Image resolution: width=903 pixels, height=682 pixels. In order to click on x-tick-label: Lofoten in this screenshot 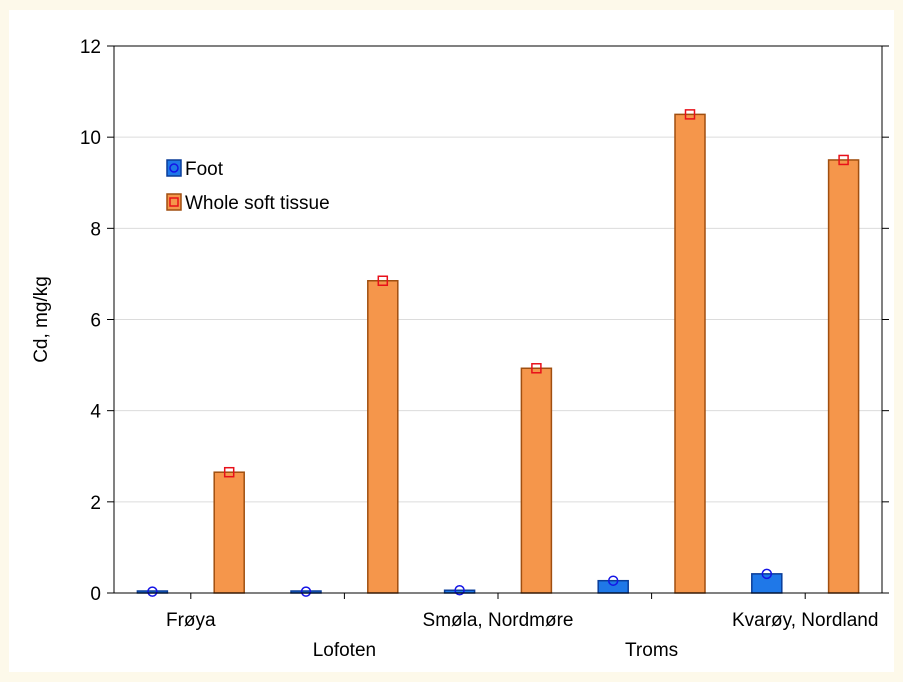, I will do `click(344, 650)`.